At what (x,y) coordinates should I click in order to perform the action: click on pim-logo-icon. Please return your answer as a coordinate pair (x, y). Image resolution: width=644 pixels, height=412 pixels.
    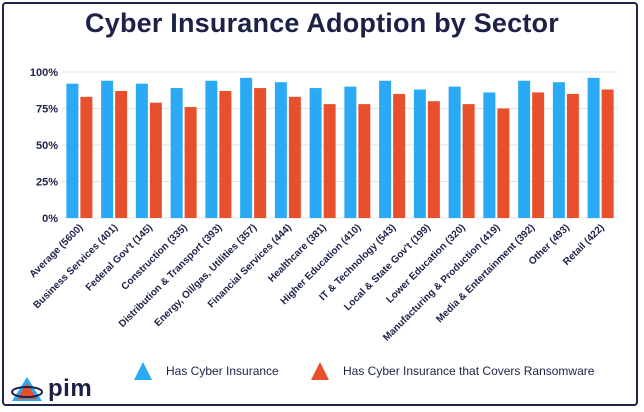
    Looking at the image, I should click on (27, 389).